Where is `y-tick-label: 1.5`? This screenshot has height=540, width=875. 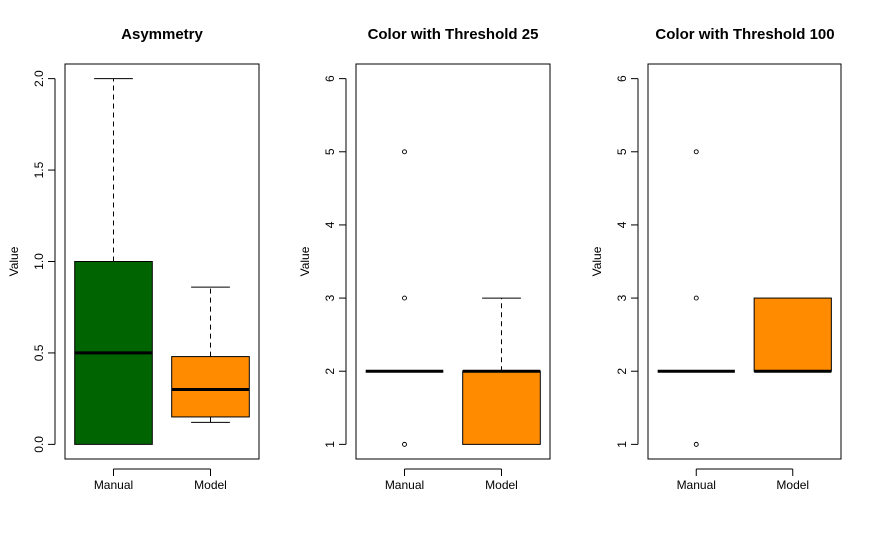
y-tick-label: 1.5 is located at coordinates (39, 169).